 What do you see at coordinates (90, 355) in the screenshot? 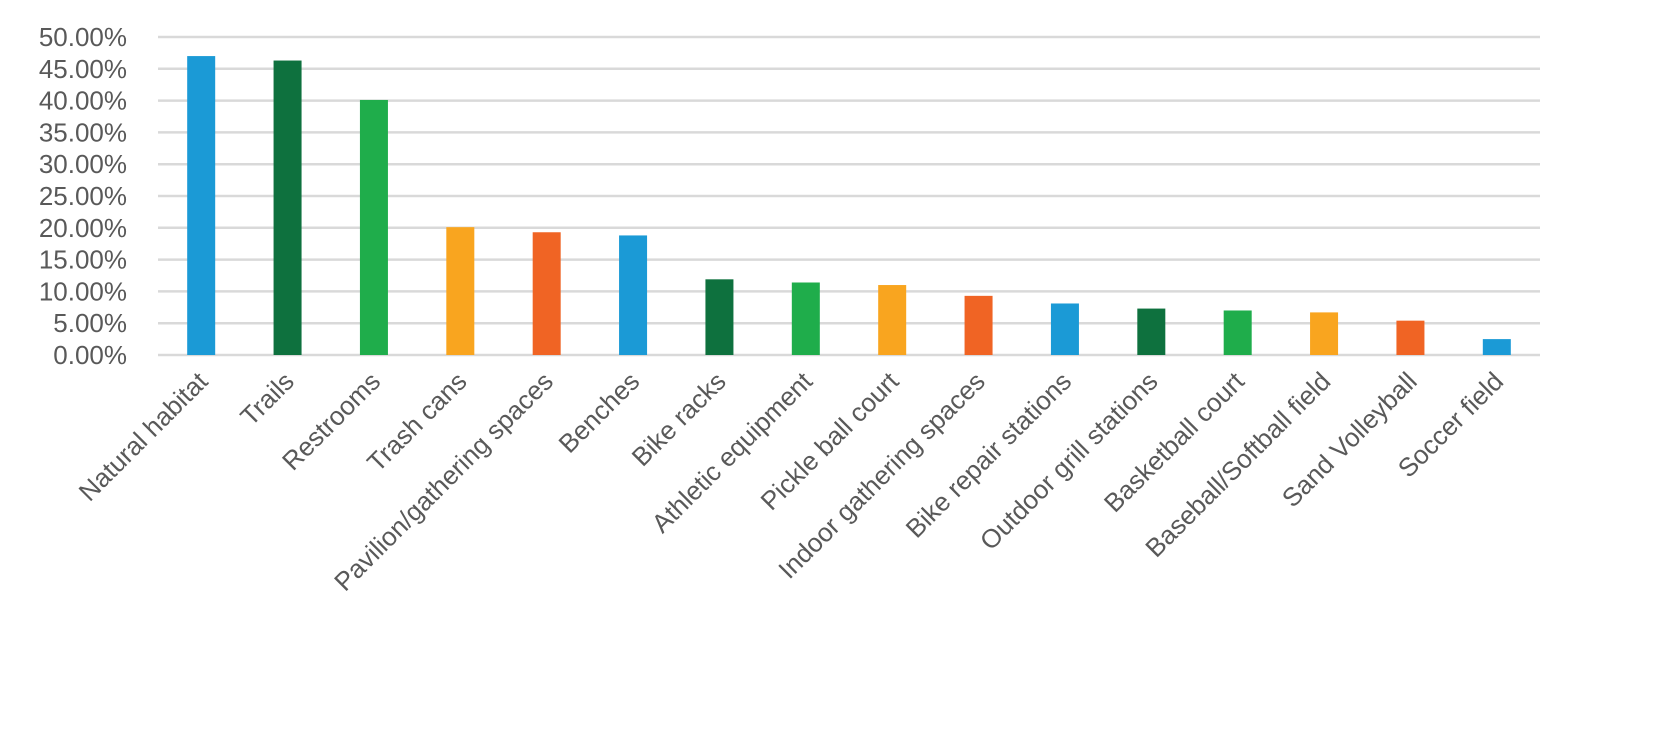
I see `y-tick-label: 0.00%` at bounding box center [90, 355].